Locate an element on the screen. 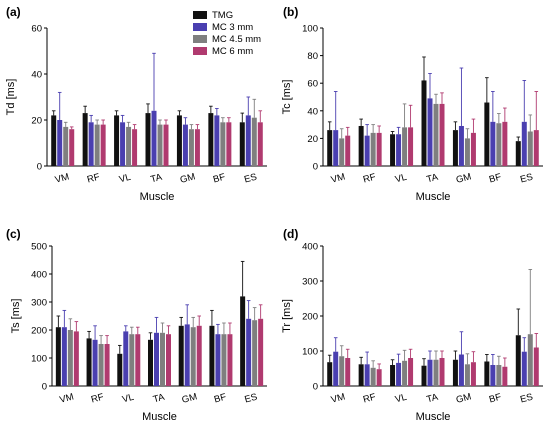 The image size is (550, 441). y-axis-title: Ts [ms] is located at coordinates (16, 316).